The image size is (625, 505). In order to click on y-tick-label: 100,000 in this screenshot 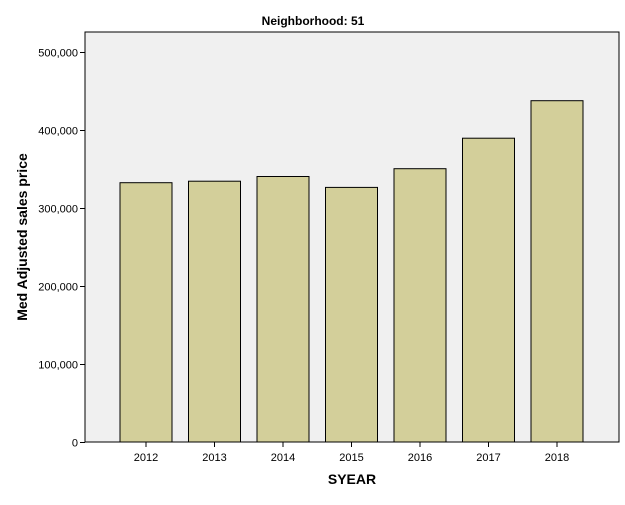, I will do `click(58, 366)`.